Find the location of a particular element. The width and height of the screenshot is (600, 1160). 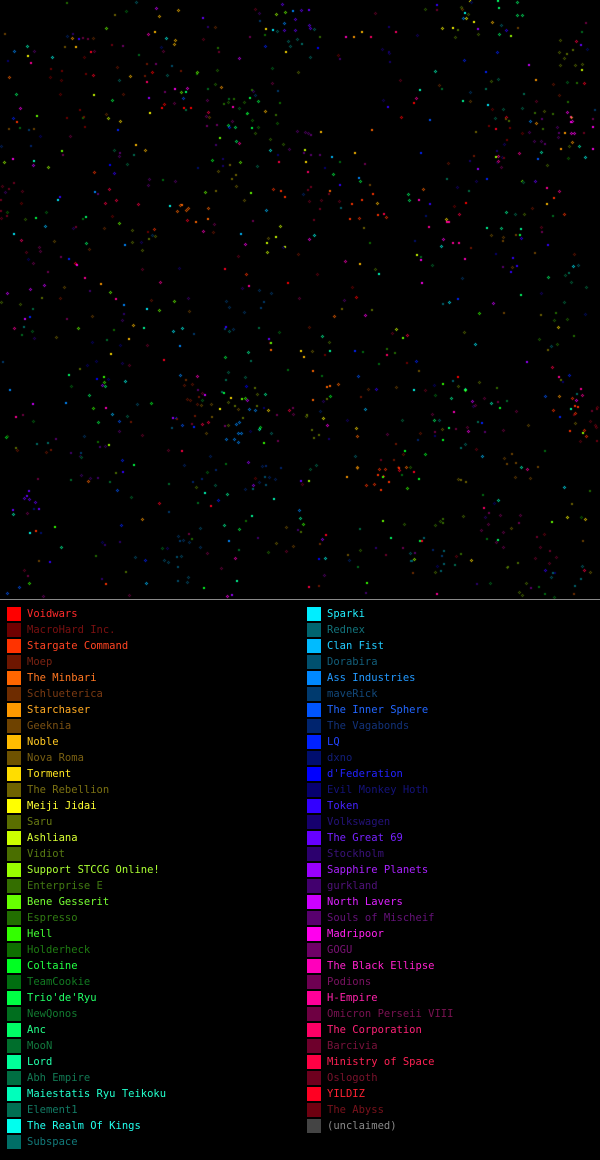

legend-entry: Hell is located at coordinates (152, 934).